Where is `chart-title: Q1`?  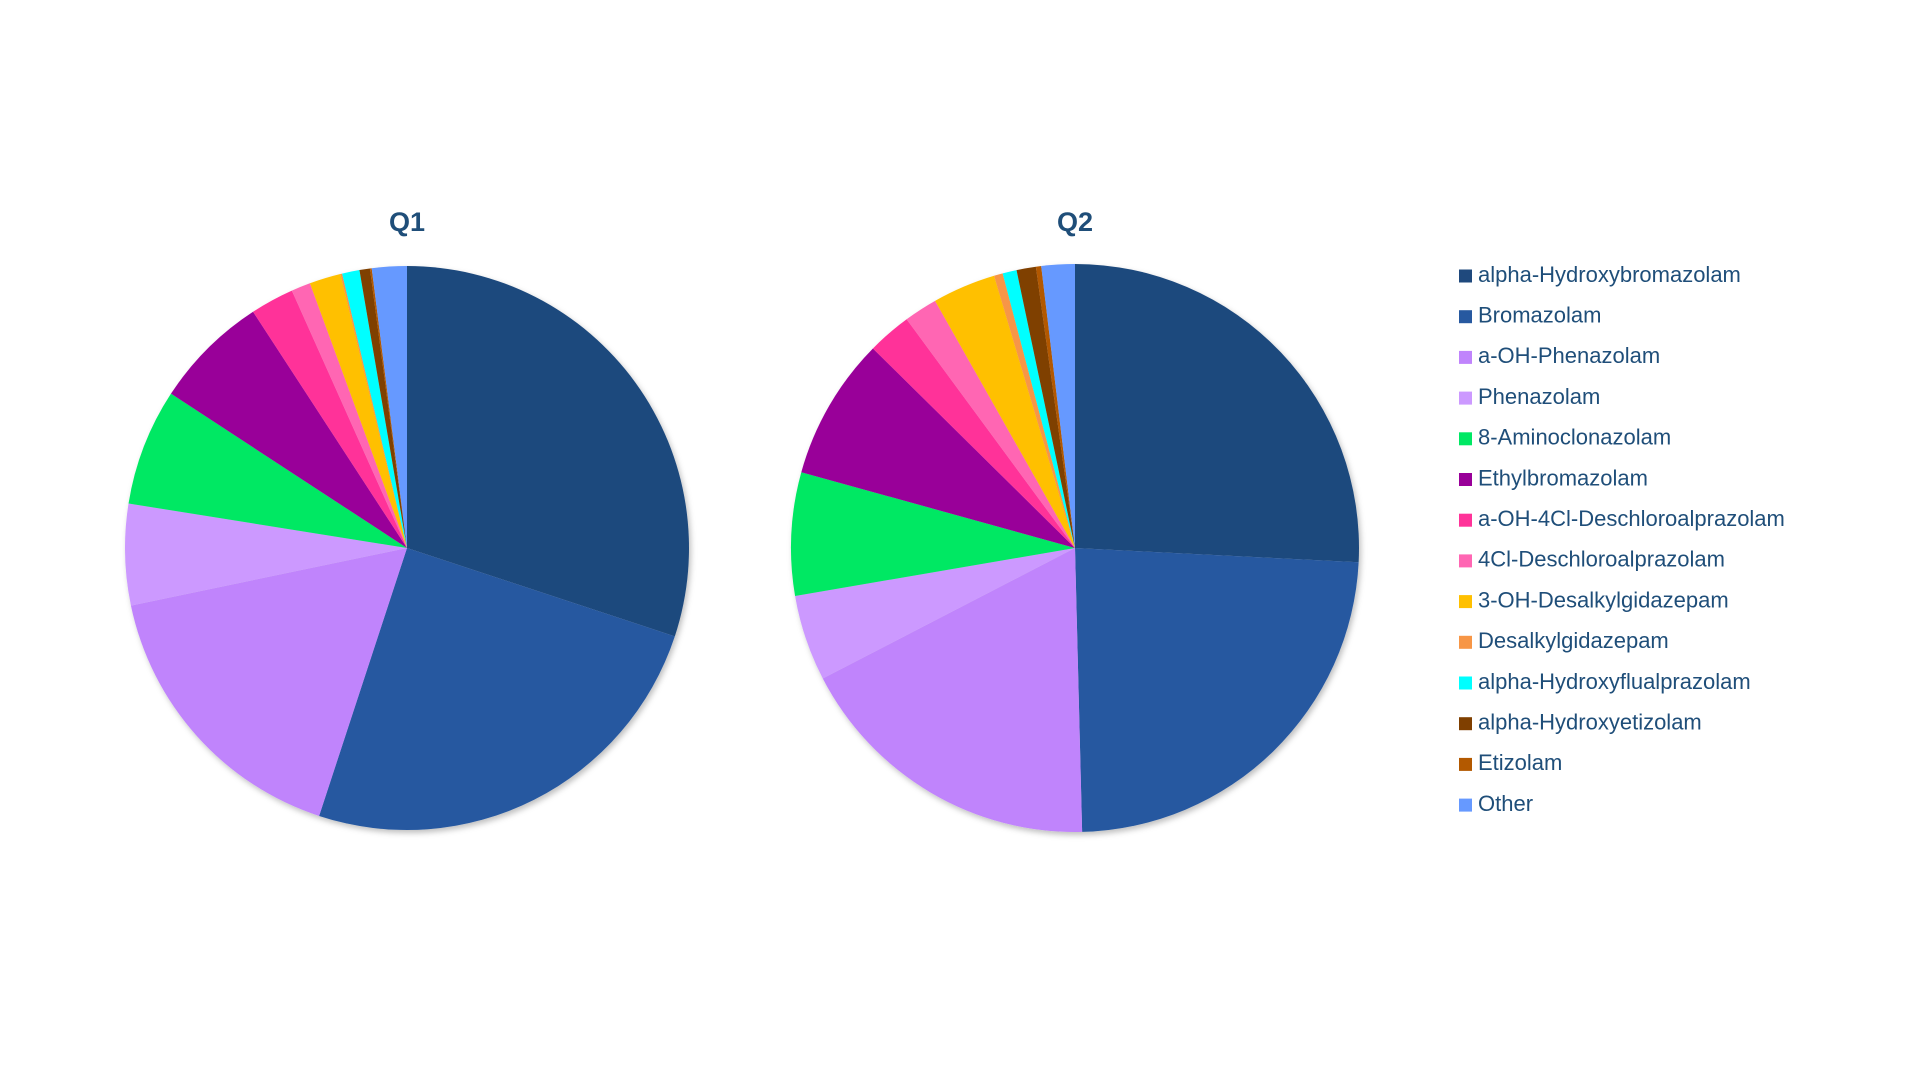 chart-title: Q1 is located at coordinates (407, 222).